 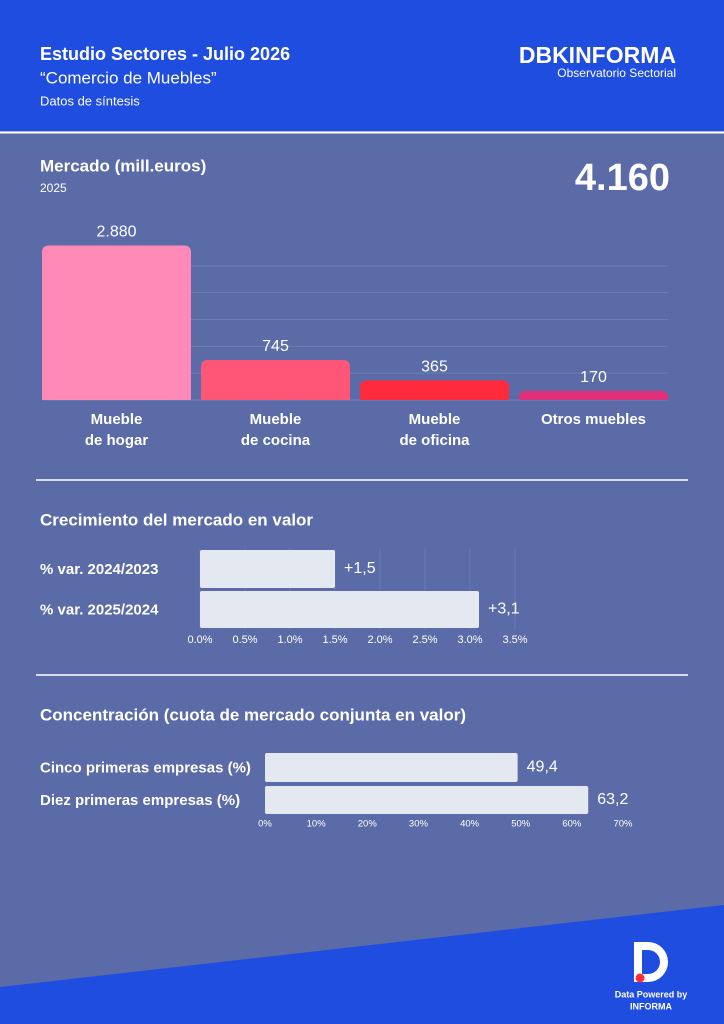 What do you see at coordinates (289, 640) in the screenshot?
I see `x-tick-label: 1.0%` at bounding box center [289, 640].